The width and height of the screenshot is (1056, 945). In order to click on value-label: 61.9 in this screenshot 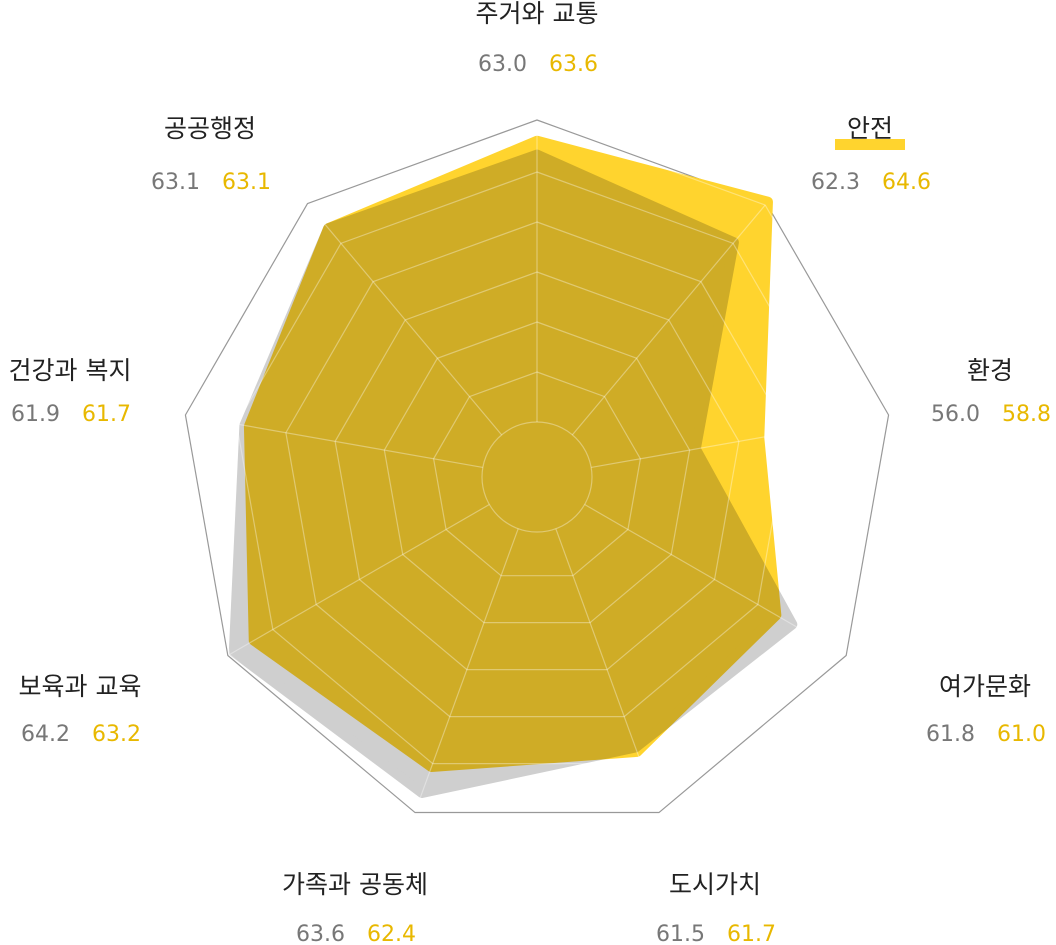, I will do `click(35, 414)`.